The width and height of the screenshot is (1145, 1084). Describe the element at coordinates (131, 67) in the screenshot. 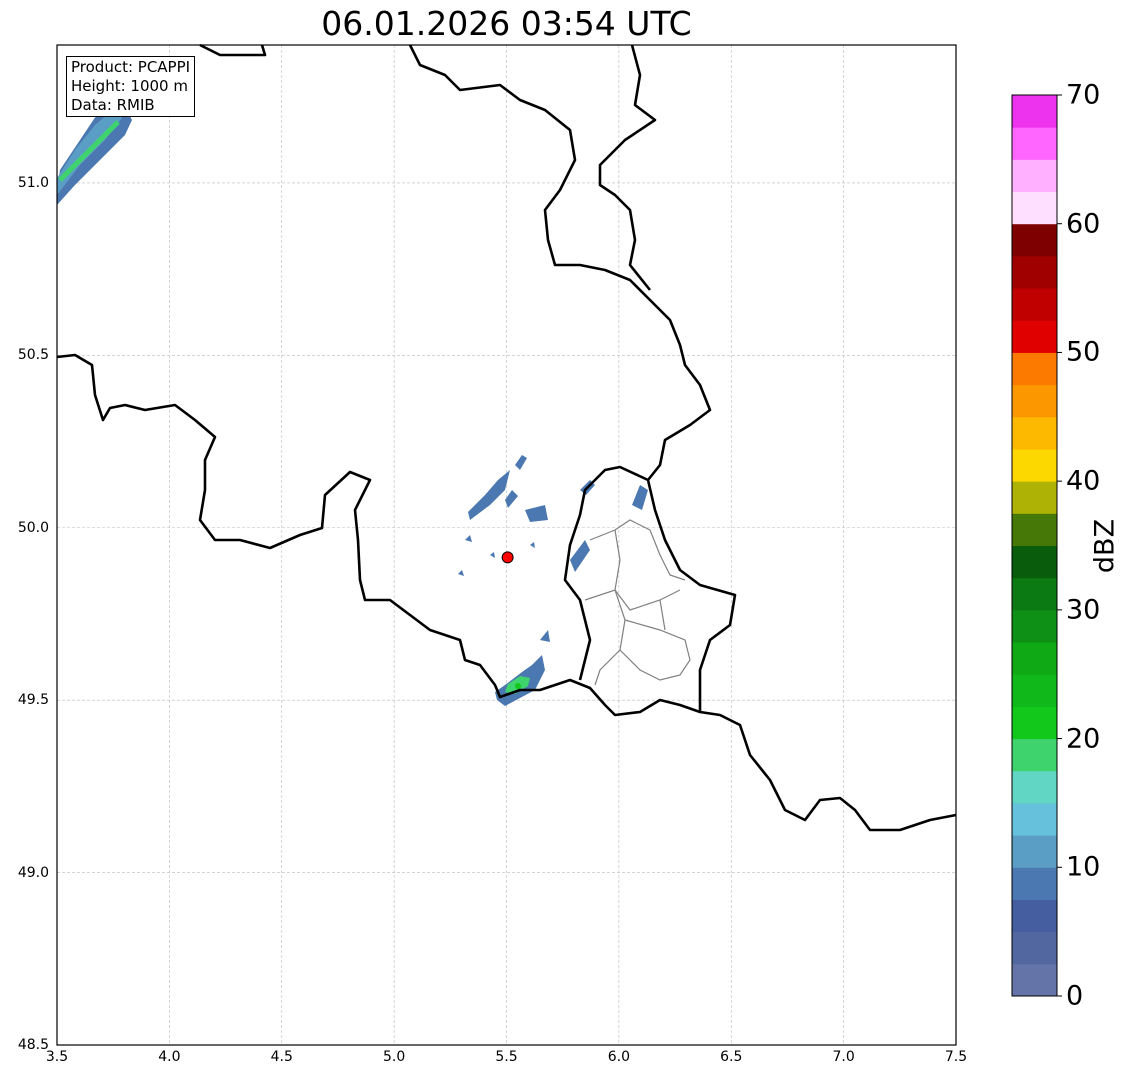

I see `info-product: Product: PCAPPI` at that location.